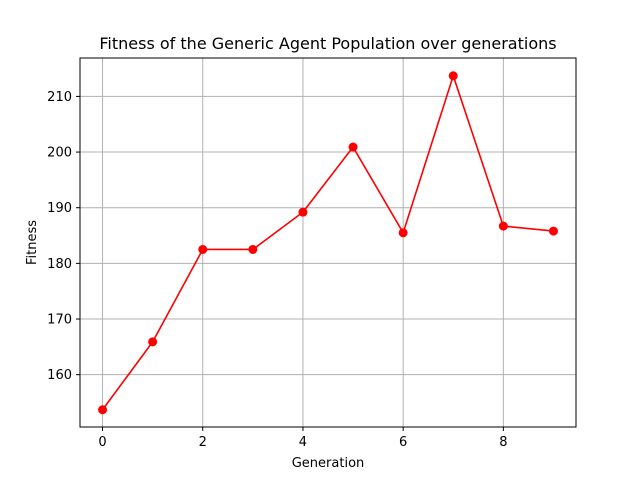  I want to click on y-tick-label: 210, so click(59, 97).